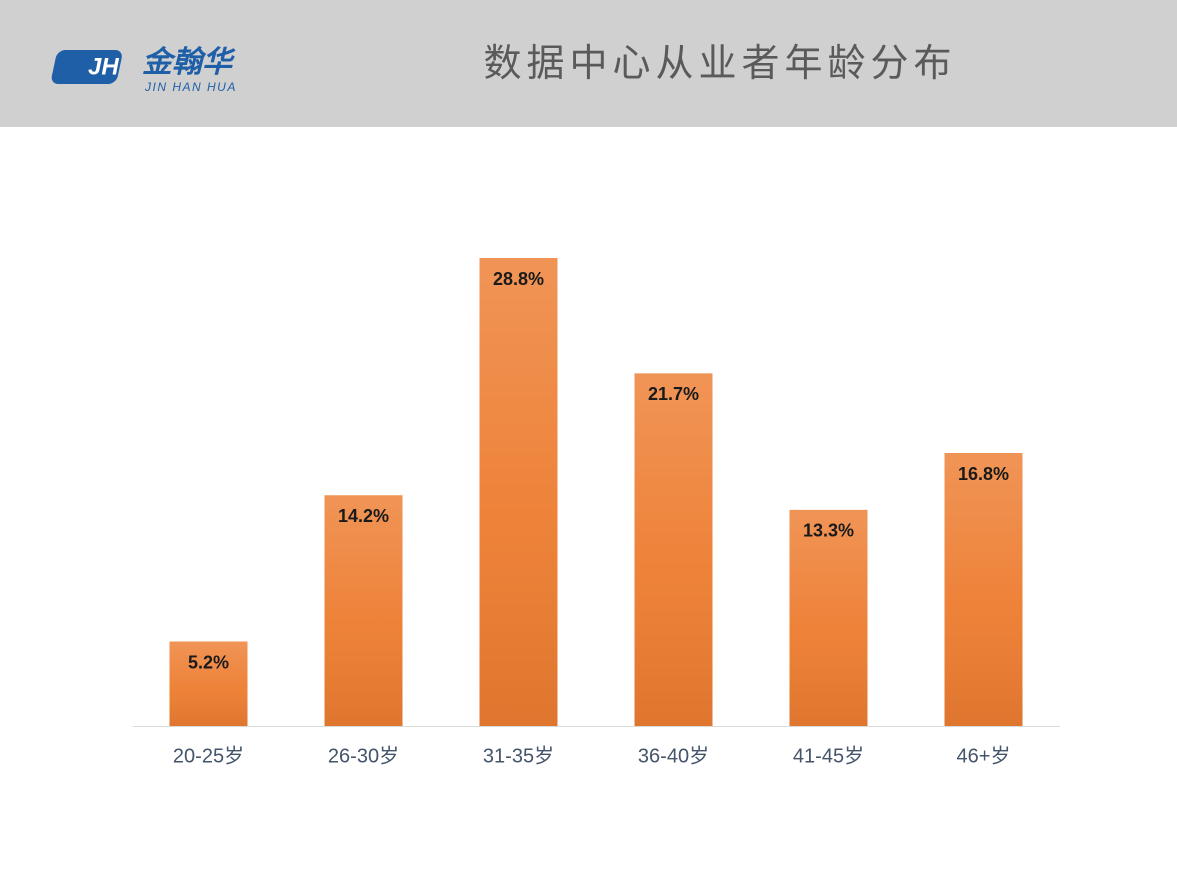 The image size is (1177, 874). I want to click on logo-name: 金翰华, so click(189, 62).